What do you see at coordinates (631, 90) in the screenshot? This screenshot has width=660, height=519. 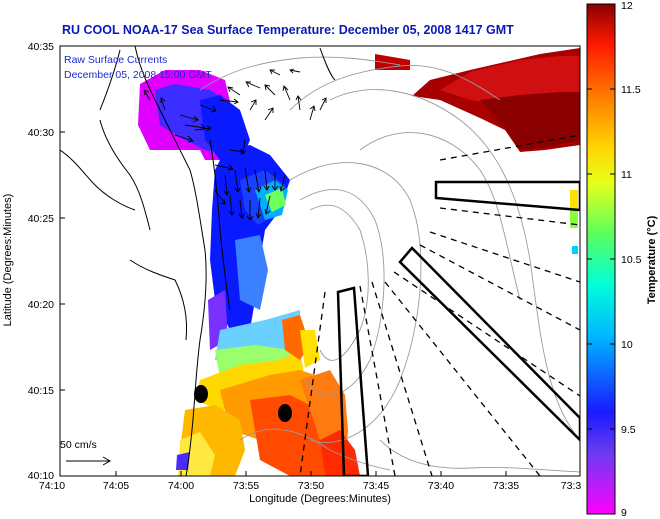 I see `colorbar-tick-label: 11.5` at bounding box center [631, 90].